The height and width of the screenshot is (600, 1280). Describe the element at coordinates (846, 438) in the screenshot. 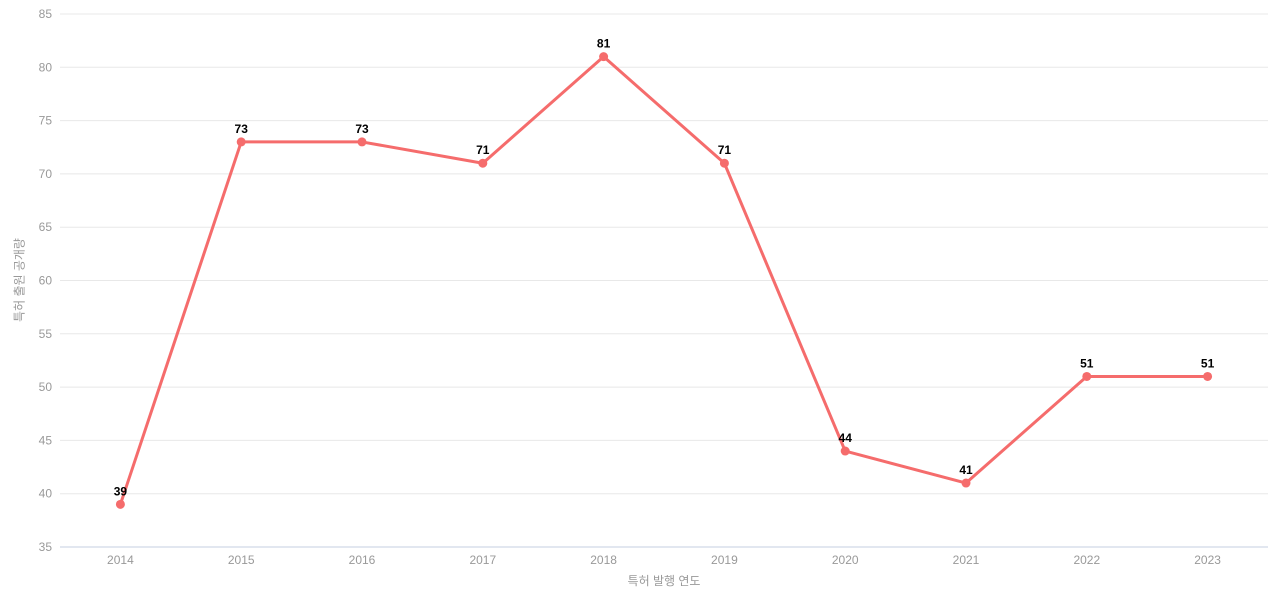

I see `value-label: 44` at that location.